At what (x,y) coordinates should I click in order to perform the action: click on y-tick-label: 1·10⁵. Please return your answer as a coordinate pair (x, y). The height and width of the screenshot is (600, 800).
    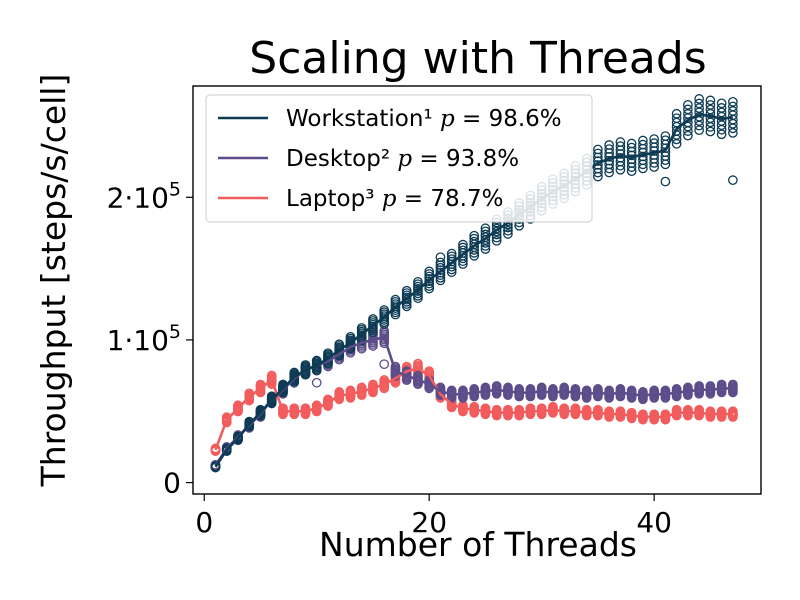
    Looking at the image, I should click on (144, 339).